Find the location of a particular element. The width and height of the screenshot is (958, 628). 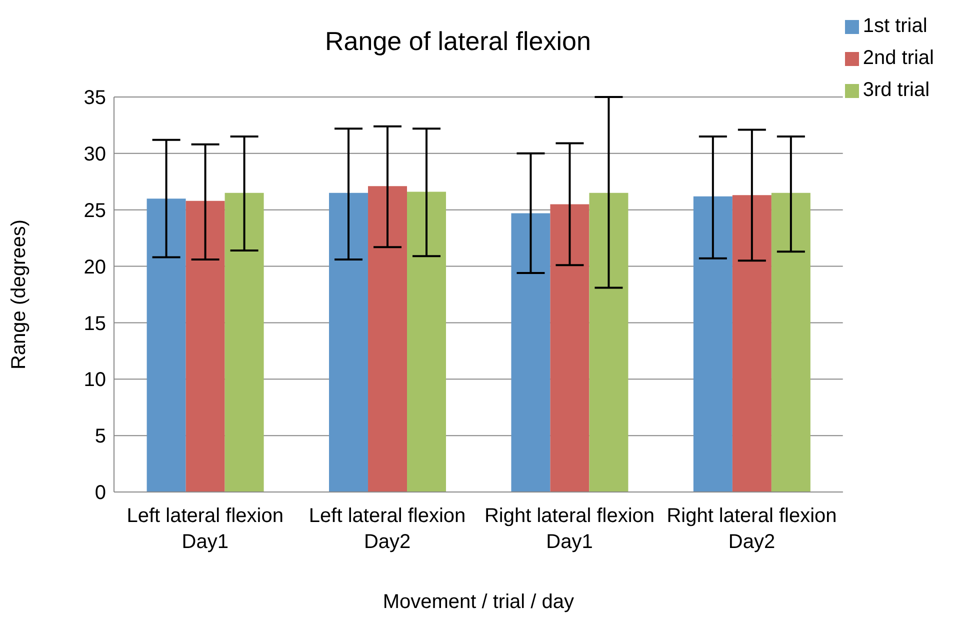

y-tick-label: 35 is located at coordinates (95, 98).